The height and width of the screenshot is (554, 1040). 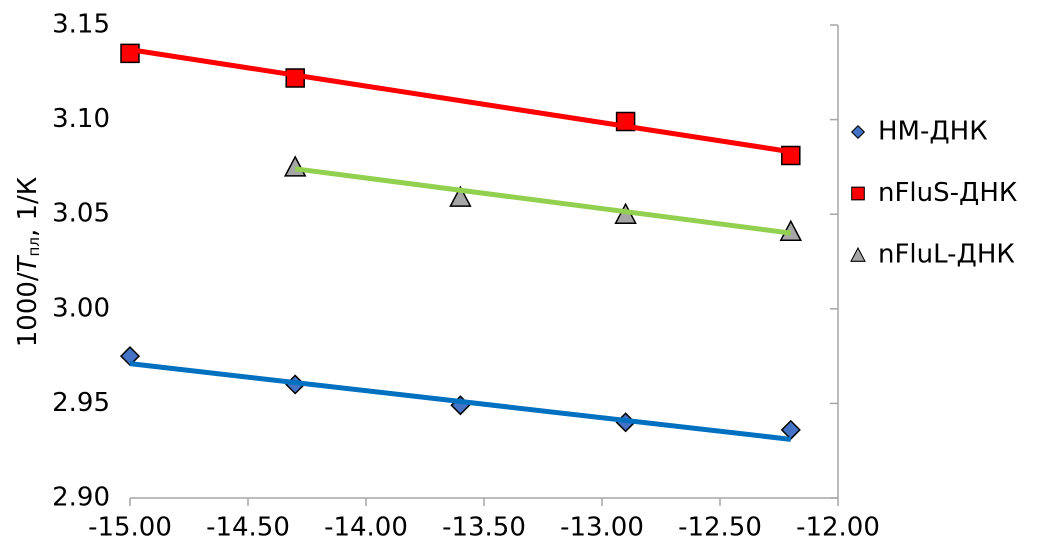 What do you see at coordinates (484, 528) in the screenshot?
I see `x-tick-label: -13.50` at bounding box center [484, 528].